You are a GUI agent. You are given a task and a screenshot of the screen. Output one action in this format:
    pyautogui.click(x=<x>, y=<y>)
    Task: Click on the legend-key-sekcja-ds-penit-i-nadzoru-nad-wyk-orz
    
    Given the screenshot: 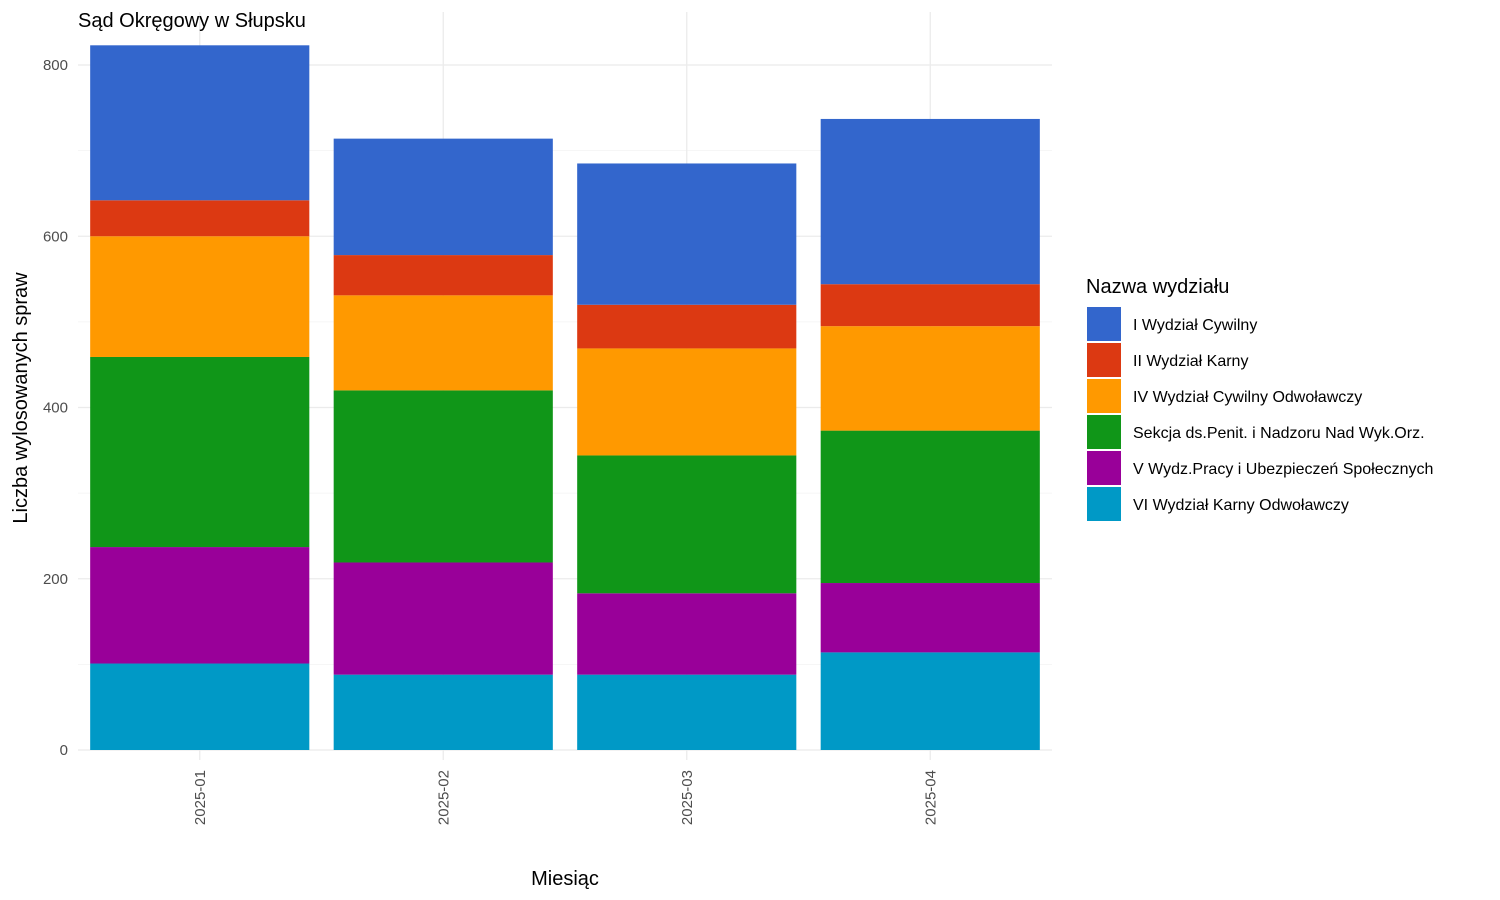 What is the action you would take?
    pyautogui.click(x=1104, y=432)
    